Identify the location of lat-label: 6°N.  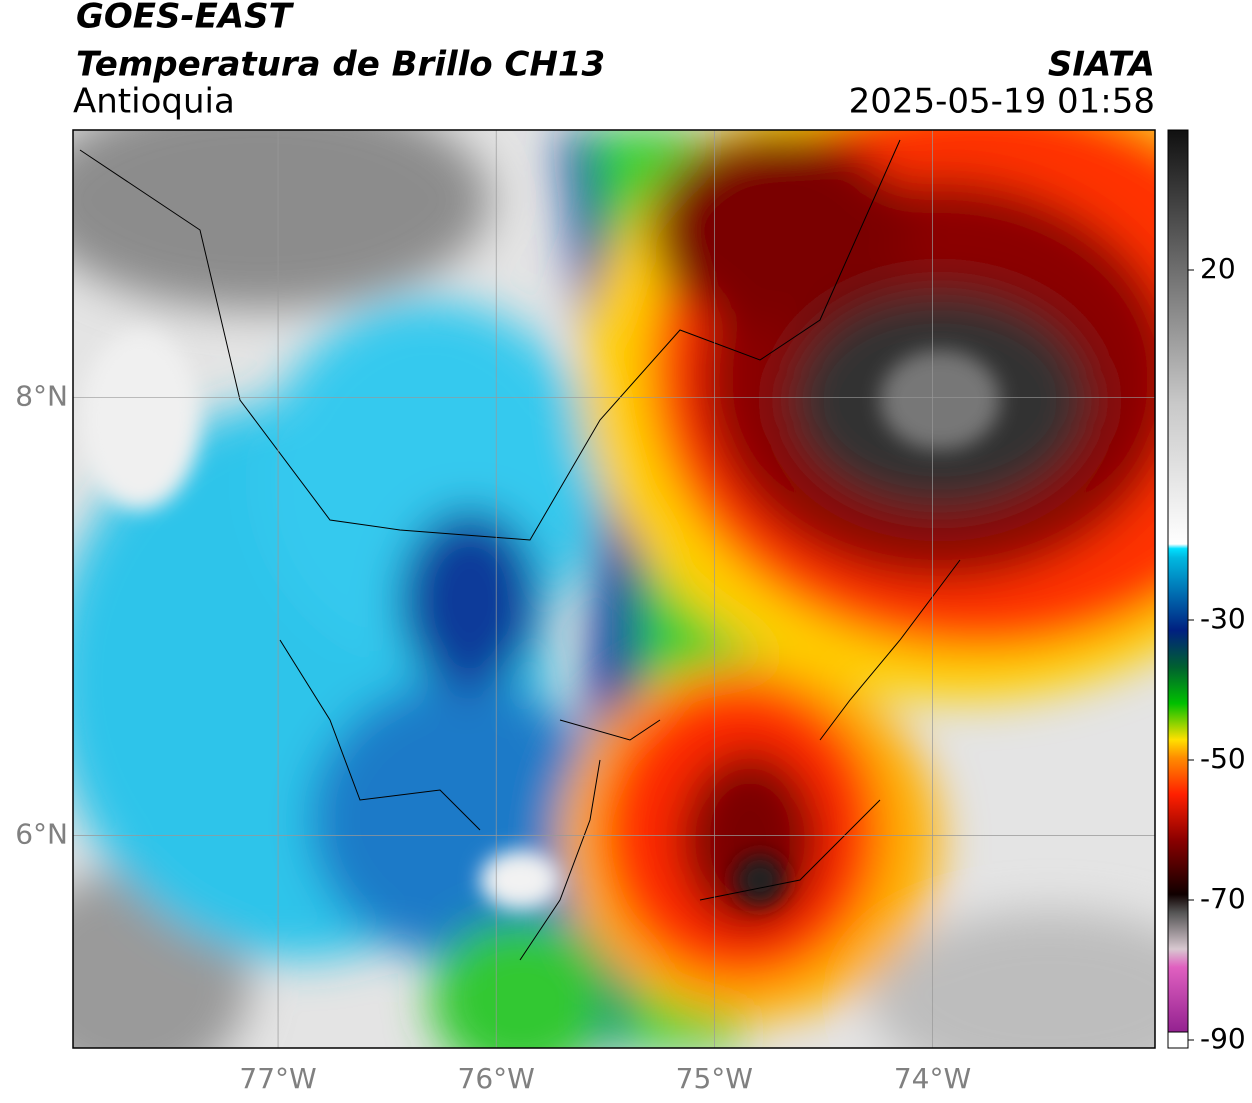
(41, 833).